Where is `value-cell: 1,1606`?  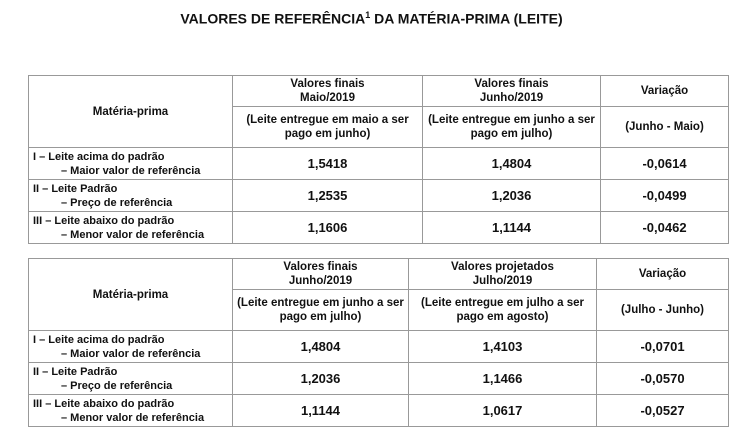 value-cell: 1,1606 is located at coordinates (327, 227).